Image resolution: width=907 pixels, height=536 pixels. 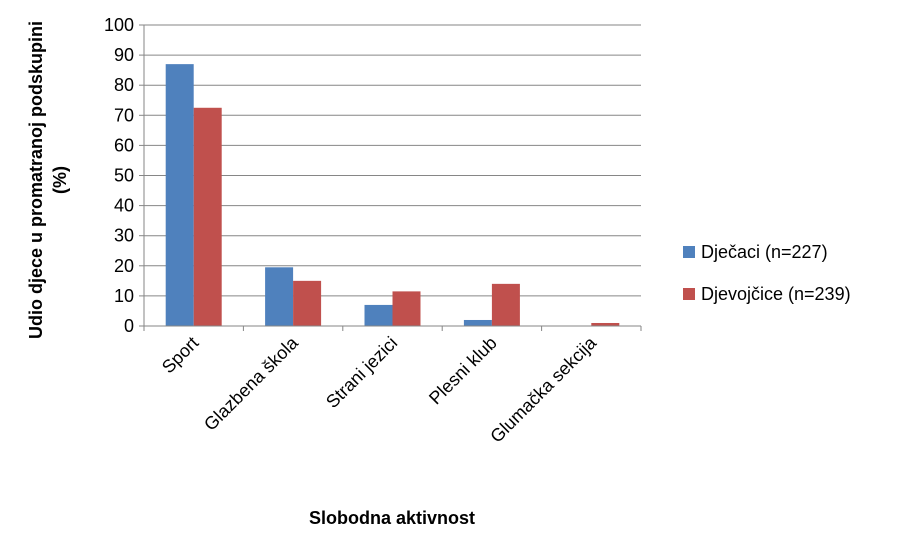 I want to click on x-tick-label: Strani jezici, so click(x=361, y=372).